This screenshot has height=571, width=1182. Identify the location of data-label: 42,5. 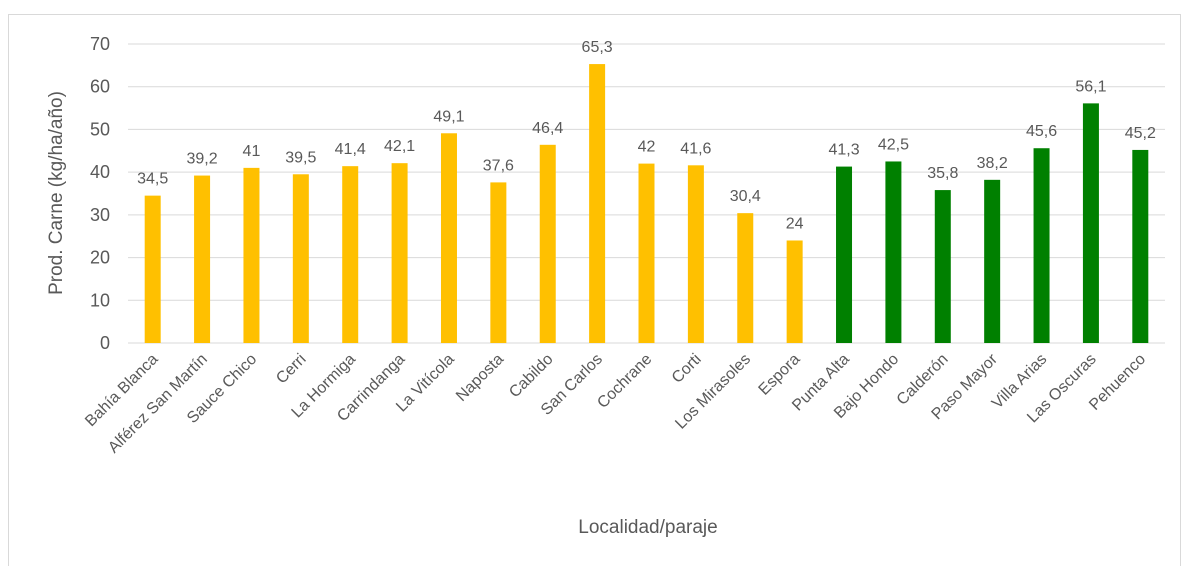
(893, 144).